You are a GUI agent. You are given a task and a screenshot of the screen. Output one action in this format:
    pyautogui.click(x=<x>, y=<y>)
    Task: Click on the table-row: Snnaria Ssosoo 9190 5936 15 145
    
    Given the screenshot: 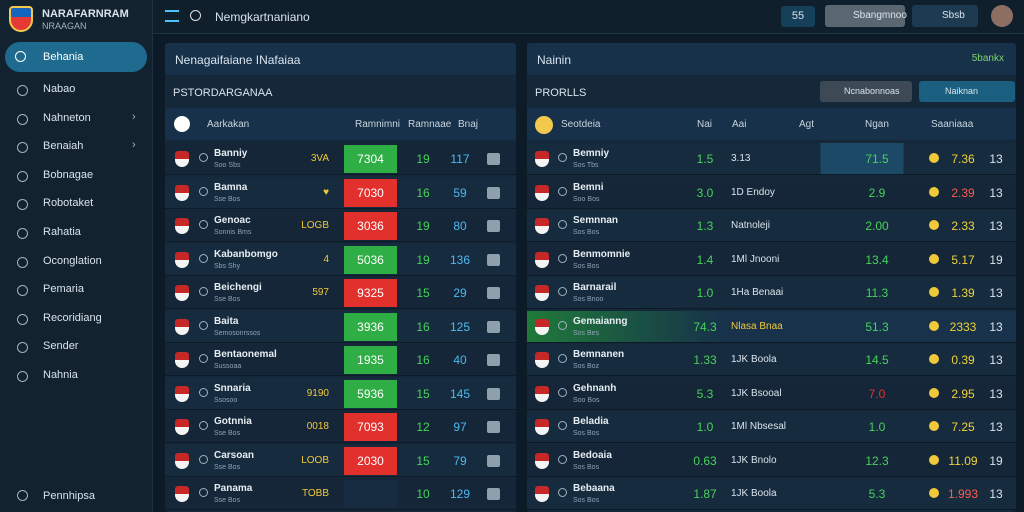 What is the action you would take?
    pyautogui.click(x=340, y=393)
    